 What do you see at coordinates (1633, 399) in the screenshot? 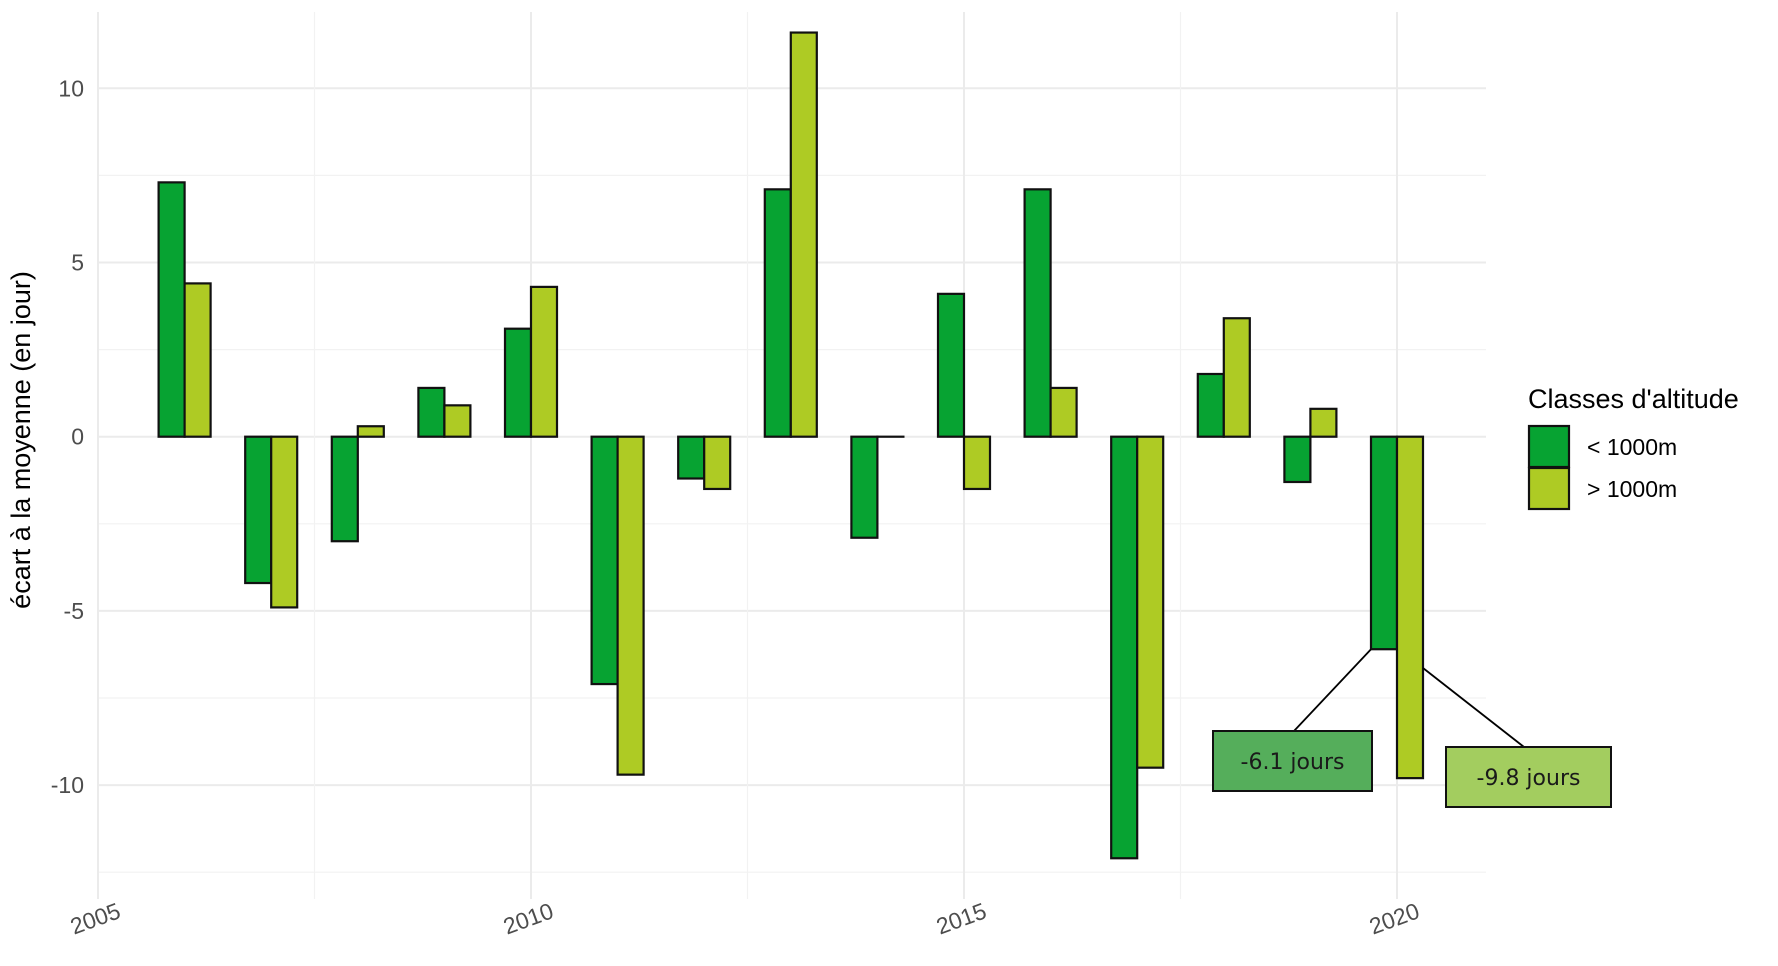
I see `legend-title: Classes d'altitude` at bounding box center [1633, 399].